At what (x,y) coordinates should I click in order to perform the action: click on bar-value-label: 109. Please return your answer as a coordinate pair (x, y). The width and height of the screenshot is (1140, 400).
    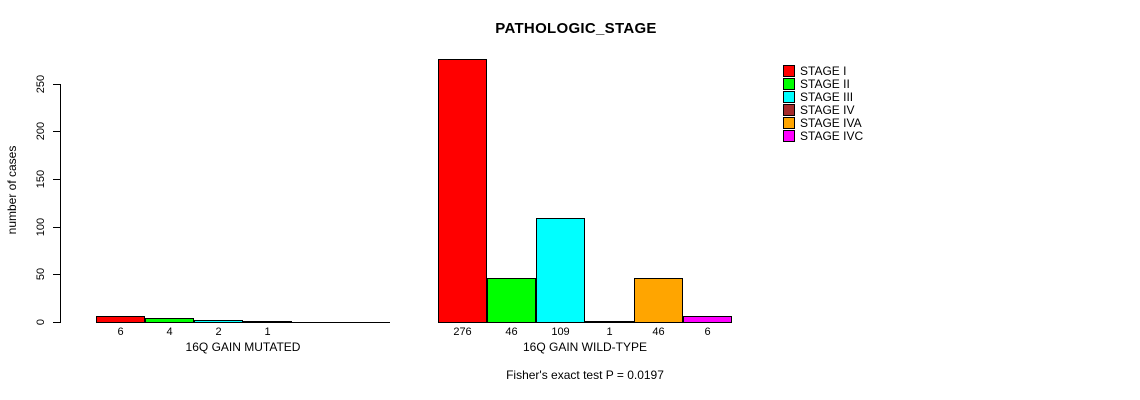
    Looking at the image, I should click on (560, 332).